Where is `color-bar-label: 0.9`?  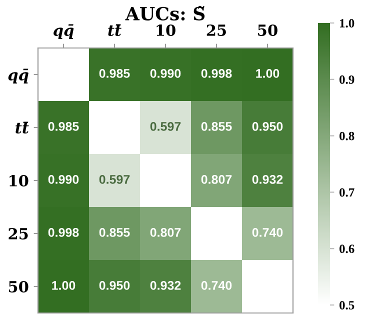 color-bar-label: 0.9 is located at coordinates (347, 79).